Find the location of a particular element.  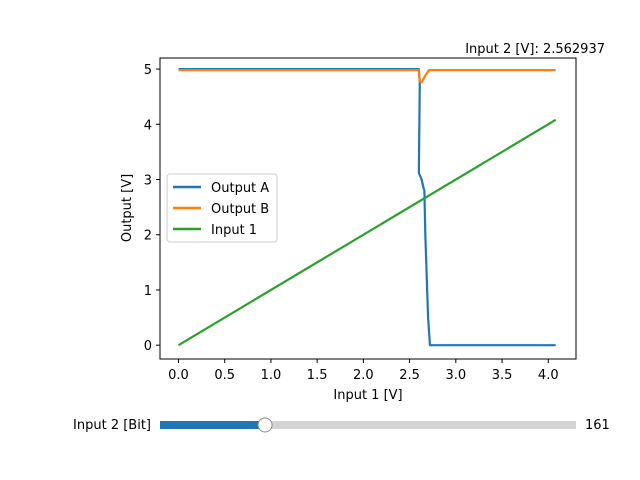

y-tick-label: 3 is located at coordinates (148, 181).